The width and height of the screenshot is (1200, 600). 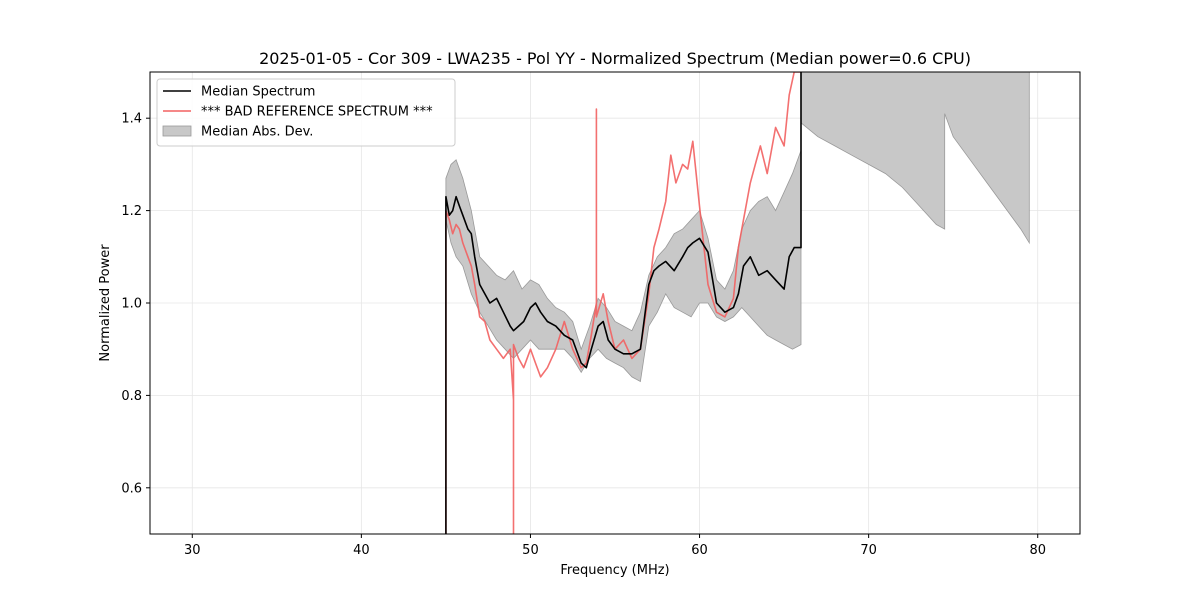 I want to click on legend-entry-label: Median Spectrum, so click(x=258, y=92).